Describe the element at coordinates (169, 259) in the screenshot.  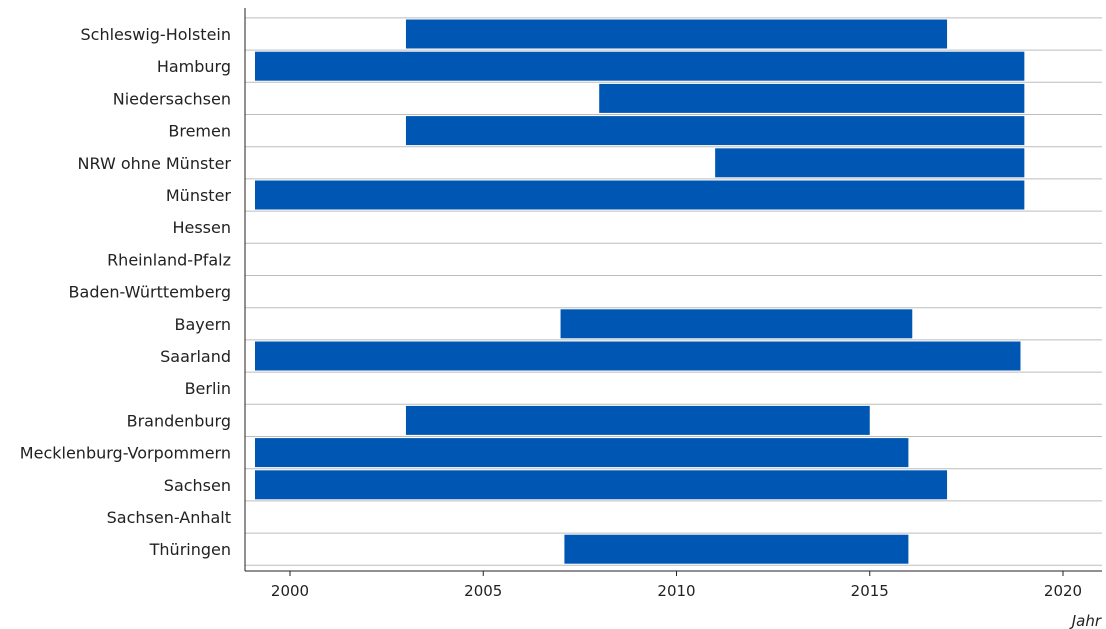
I see `category-label: Rheinland-Pfalz` at that location.